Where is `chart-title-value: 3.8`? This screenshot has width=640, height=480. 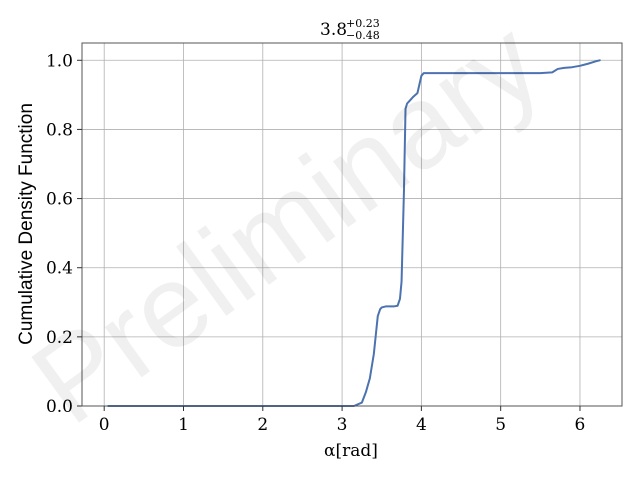
chart-title-value: 3.8 is located at coordinates (333, 30).